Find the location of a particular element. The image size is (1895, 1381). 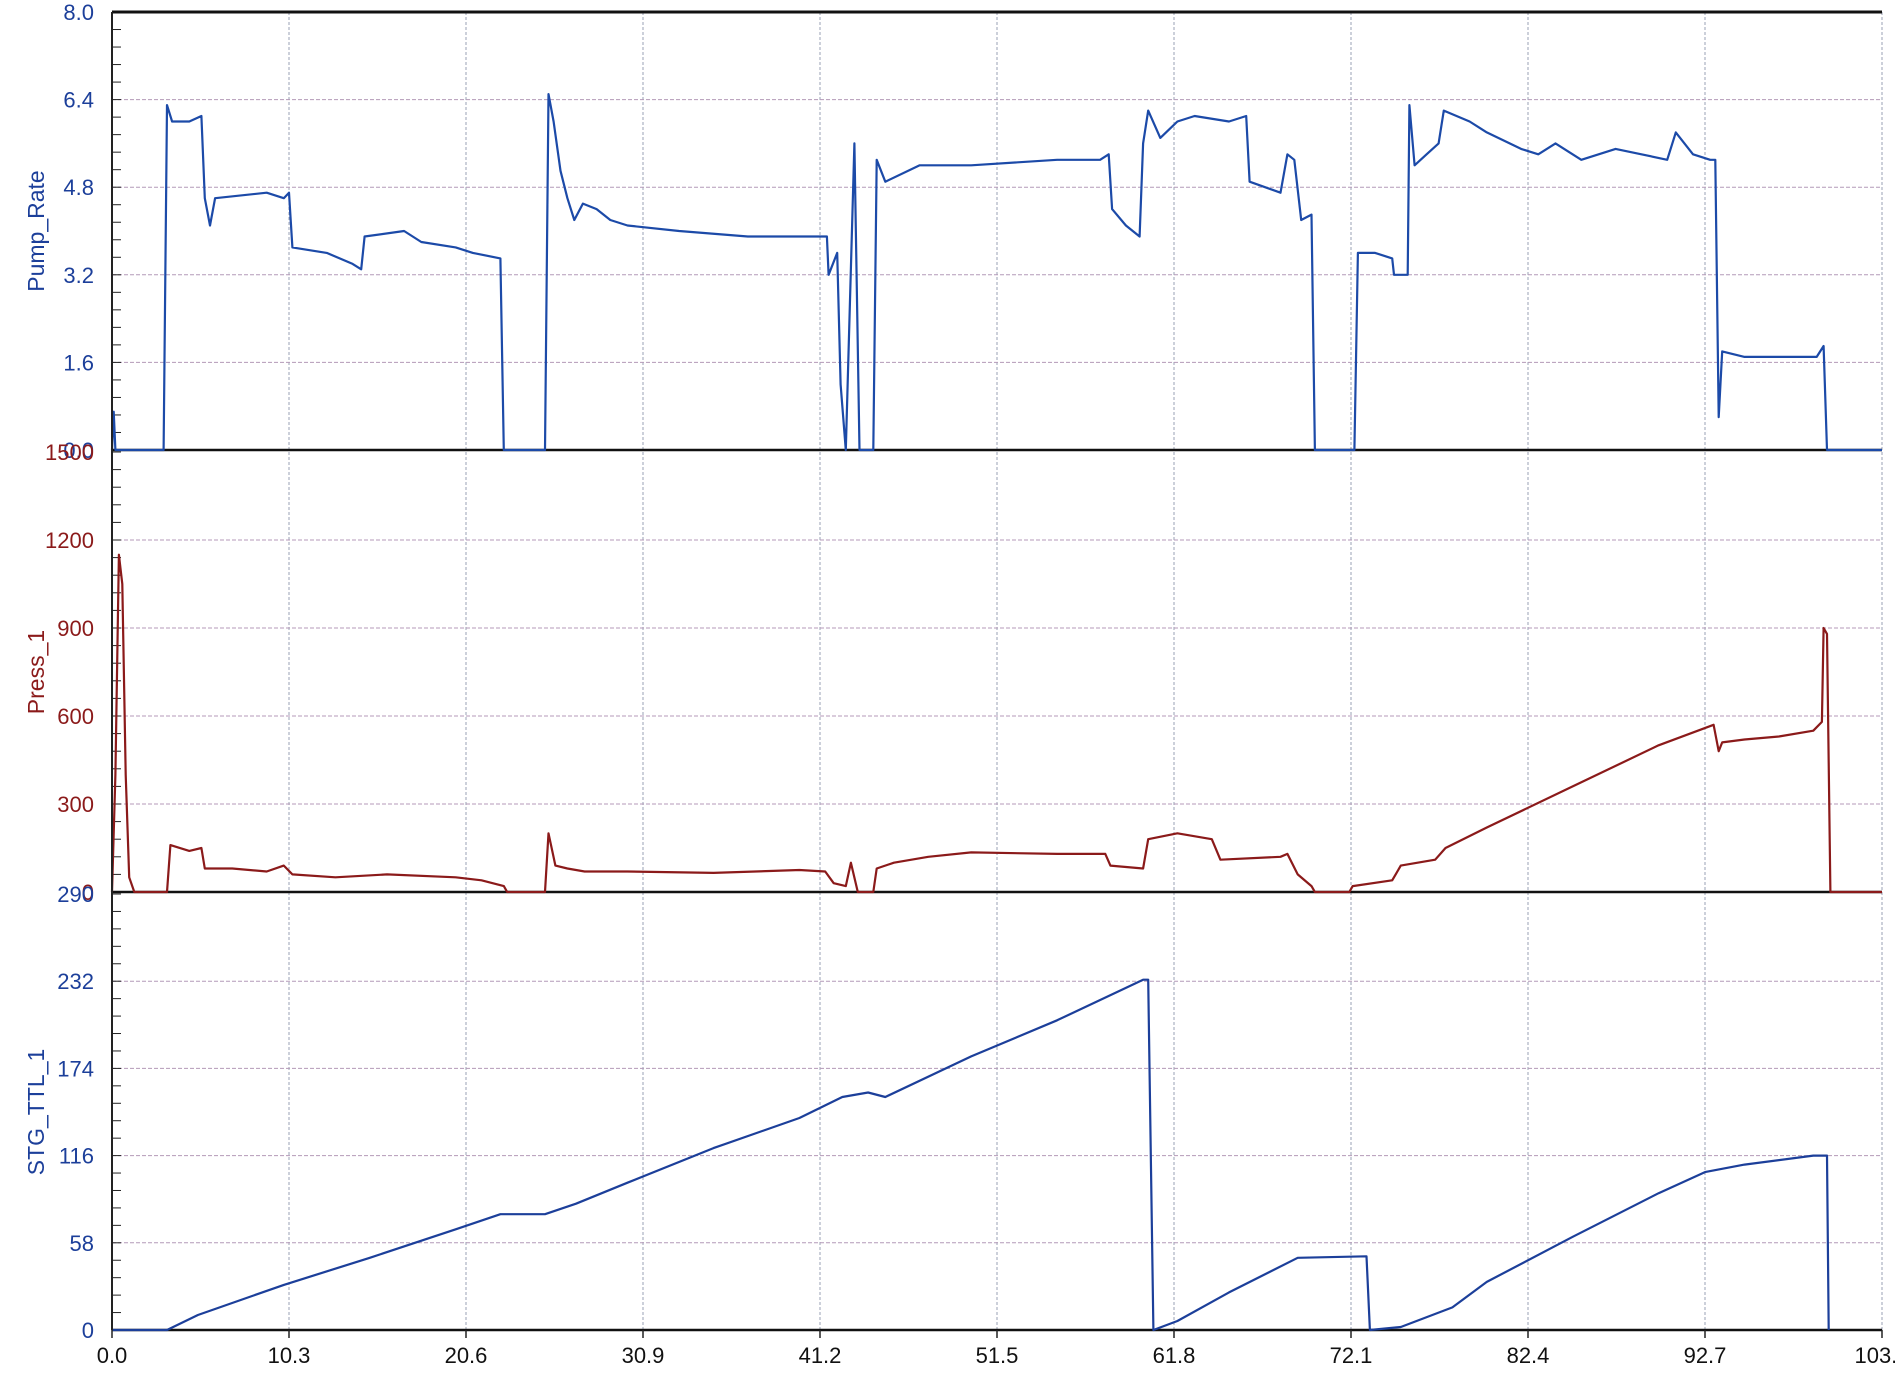

y-tick-label: 6.4 is located at coordinates (78, 100).